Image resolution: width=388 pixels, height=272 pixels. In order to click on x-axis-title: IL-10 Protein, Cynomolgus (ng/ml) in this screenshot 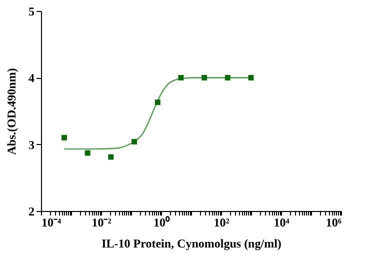, I will do `click(192, 243)`.